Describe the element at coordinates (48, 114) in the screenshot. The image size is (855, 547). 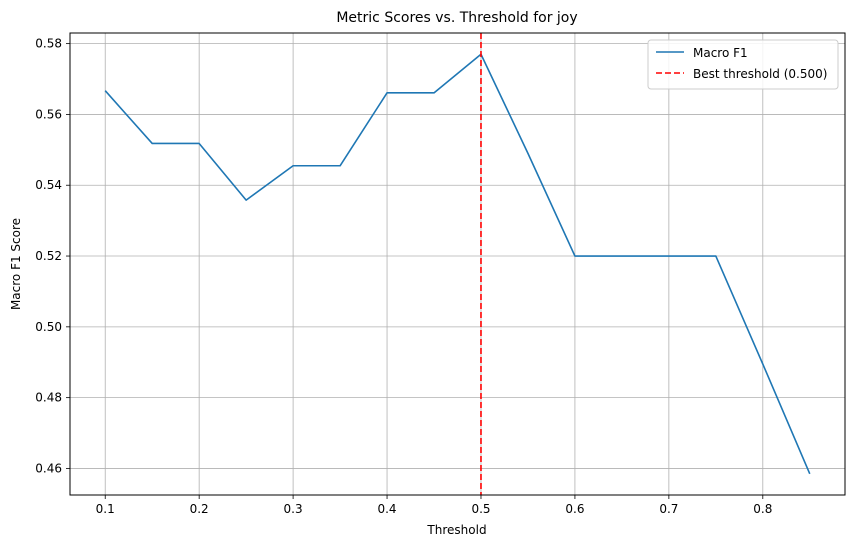
I see `y-tick-label: 0.56` at that location.